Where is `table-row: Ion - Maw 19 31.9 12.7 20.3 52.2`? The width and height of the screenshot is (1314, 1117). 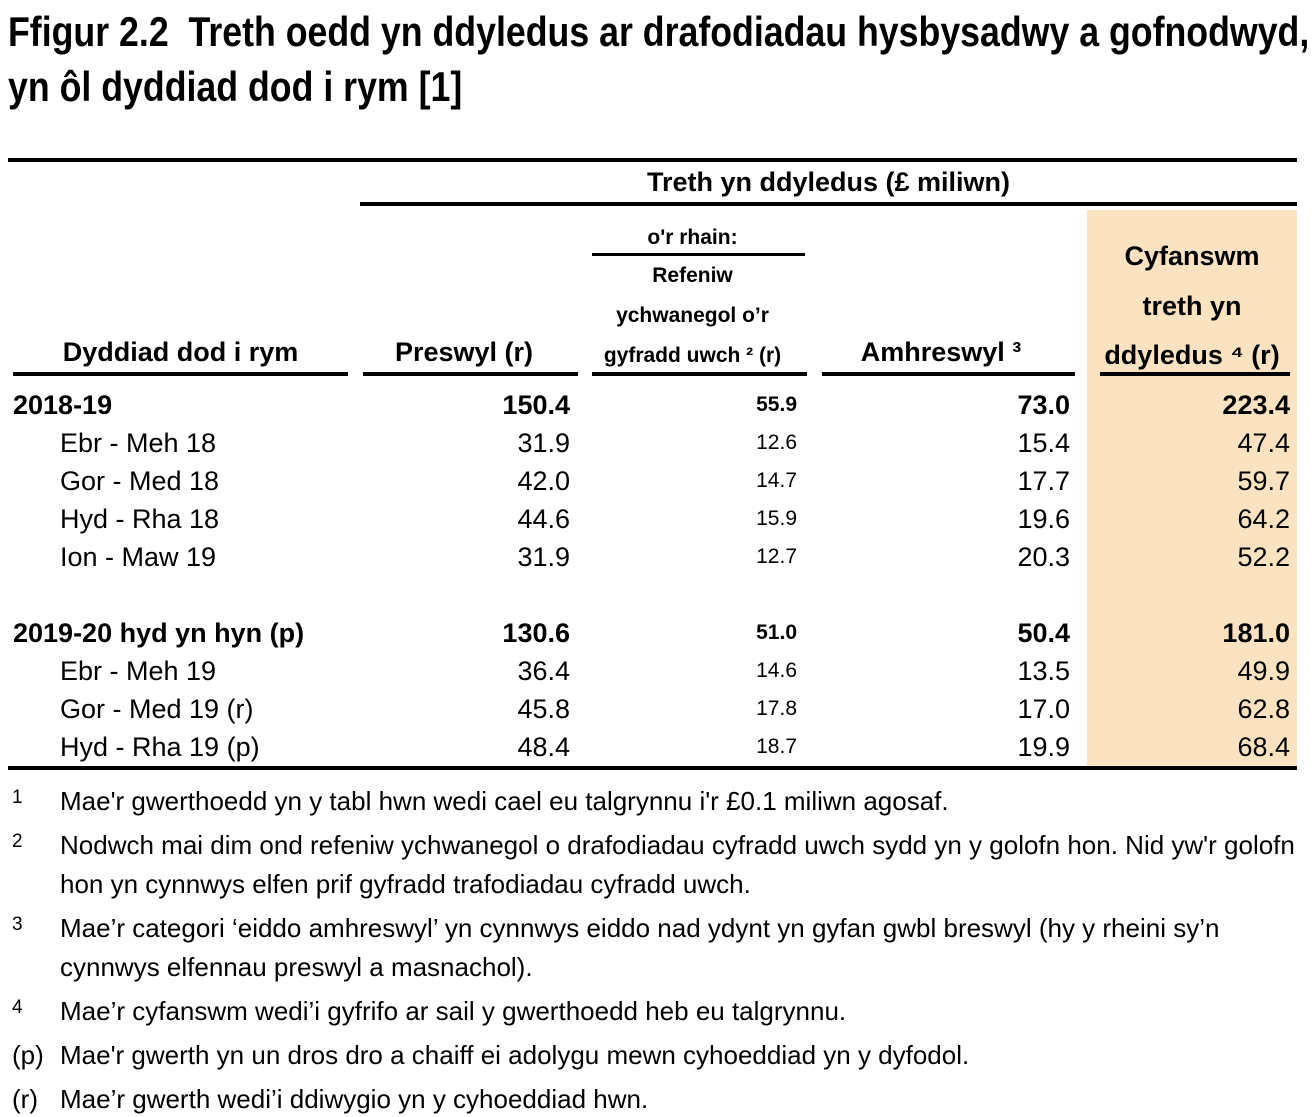 table-row: Ion - Maw 19 31.9 12.7 20.3 52.2 is located at coordinates (648, 557).